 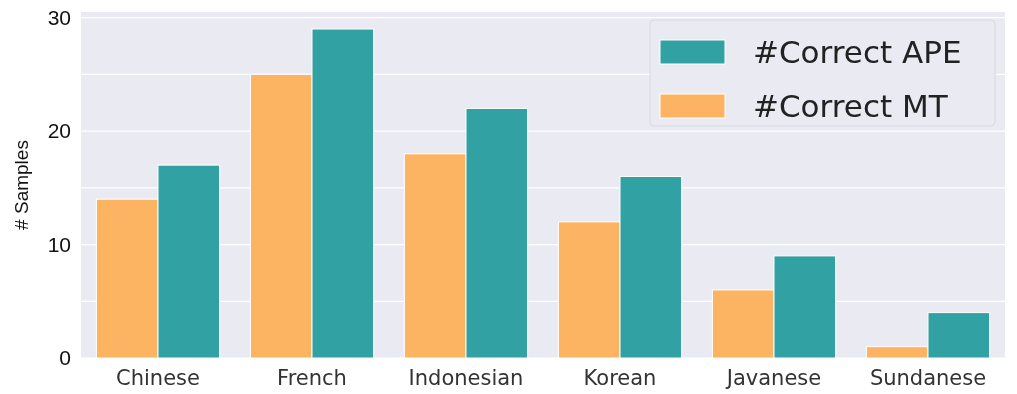 What do you see at coordinates (773, 378) in the screenshot?
I see `x-tick-label: Javanese` at bounding box center [773, 378].